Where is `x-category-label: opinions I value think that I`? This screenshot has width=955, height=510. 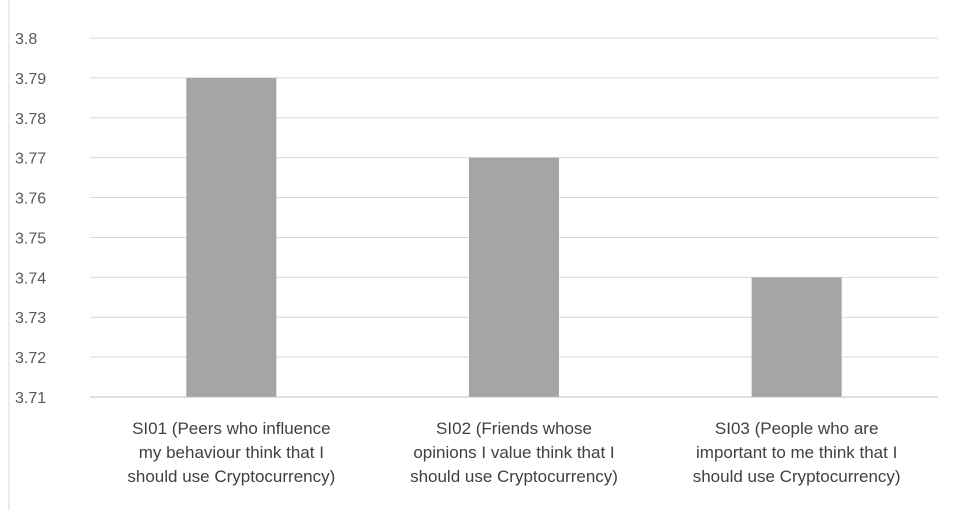 x-category-label: opinions I value think that I is located at coordinates (513, 452).